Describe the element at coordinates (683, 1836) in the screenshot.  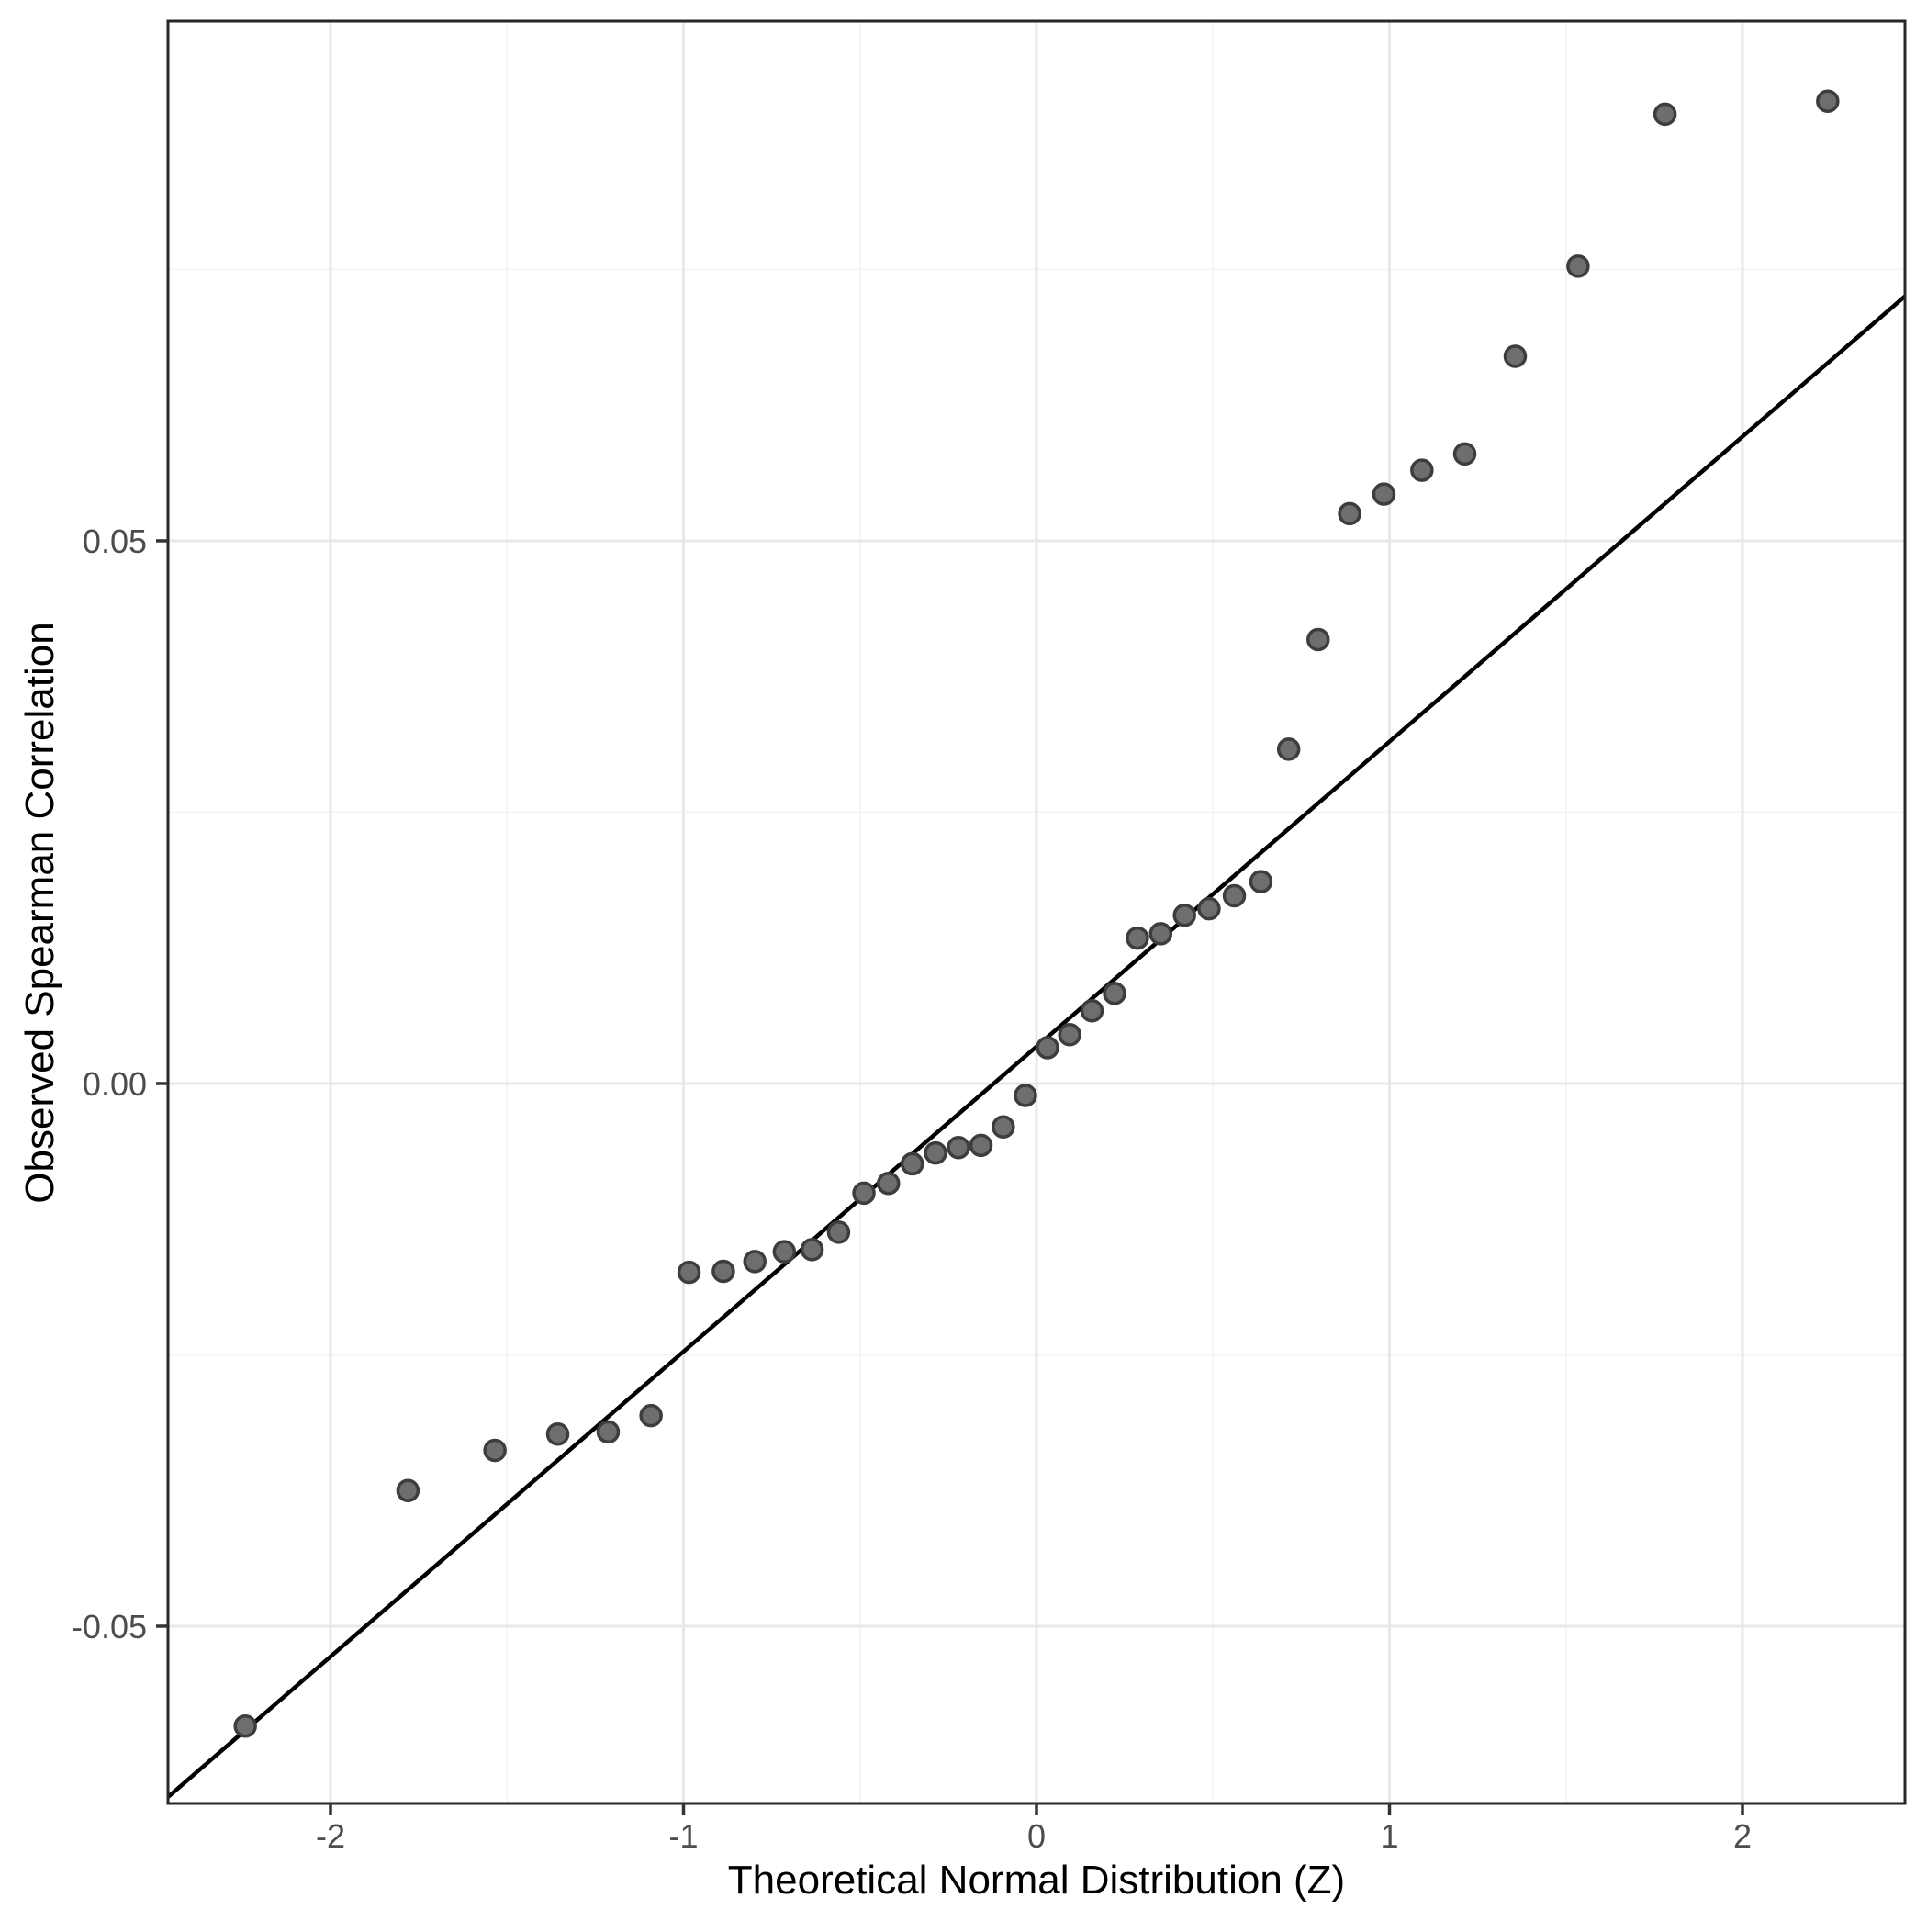
I see `x-tick-label: -1` at that location.